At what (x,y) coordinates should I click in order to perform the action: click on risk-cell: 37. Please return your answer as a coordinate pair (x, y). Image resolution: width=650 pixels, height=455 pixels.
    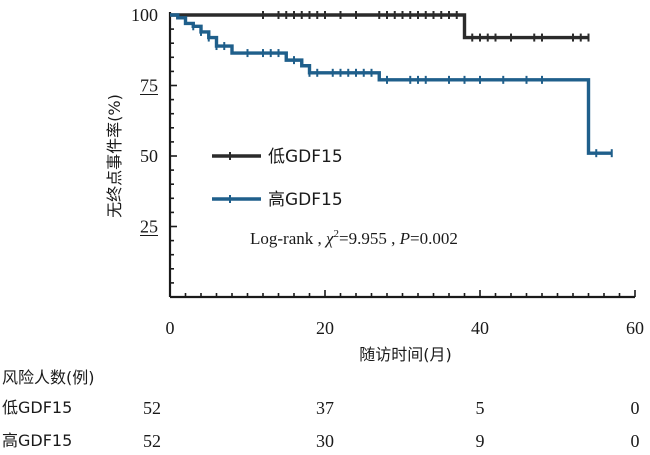
    Looking at the image, I should click on (325, 408).